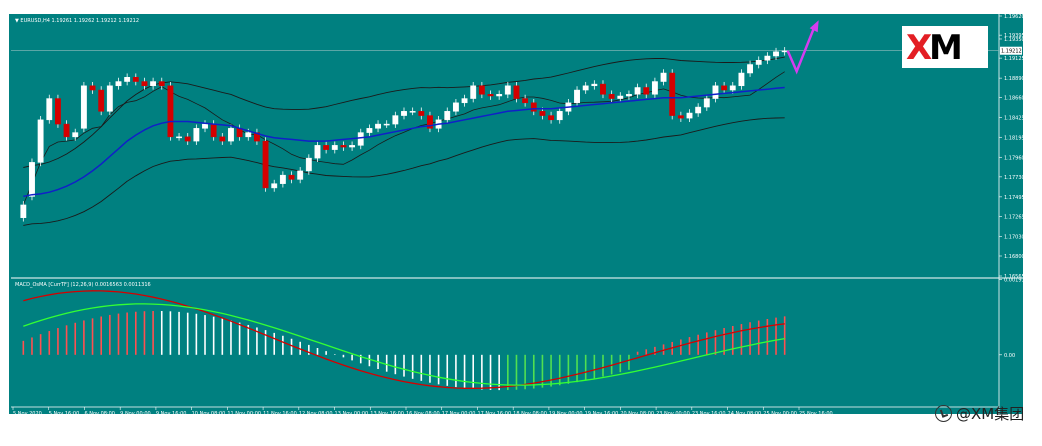 Image resolution: width=1042 pixels, height=446 pixels. I want to click on y-tick-label: 1.17960, so click(1013, 158).